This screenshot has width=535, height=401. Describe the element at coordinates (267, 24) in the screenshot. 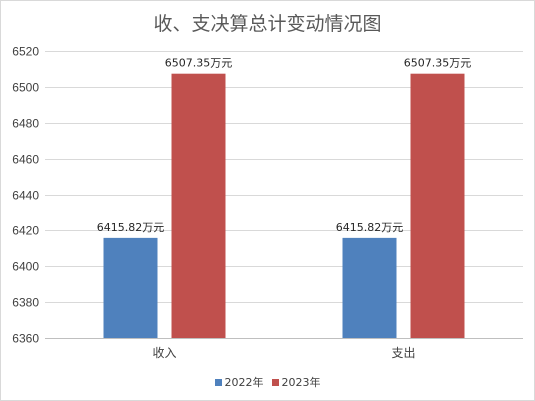

I see `chart-title: 收、支决算总计变动情况图` at that location.